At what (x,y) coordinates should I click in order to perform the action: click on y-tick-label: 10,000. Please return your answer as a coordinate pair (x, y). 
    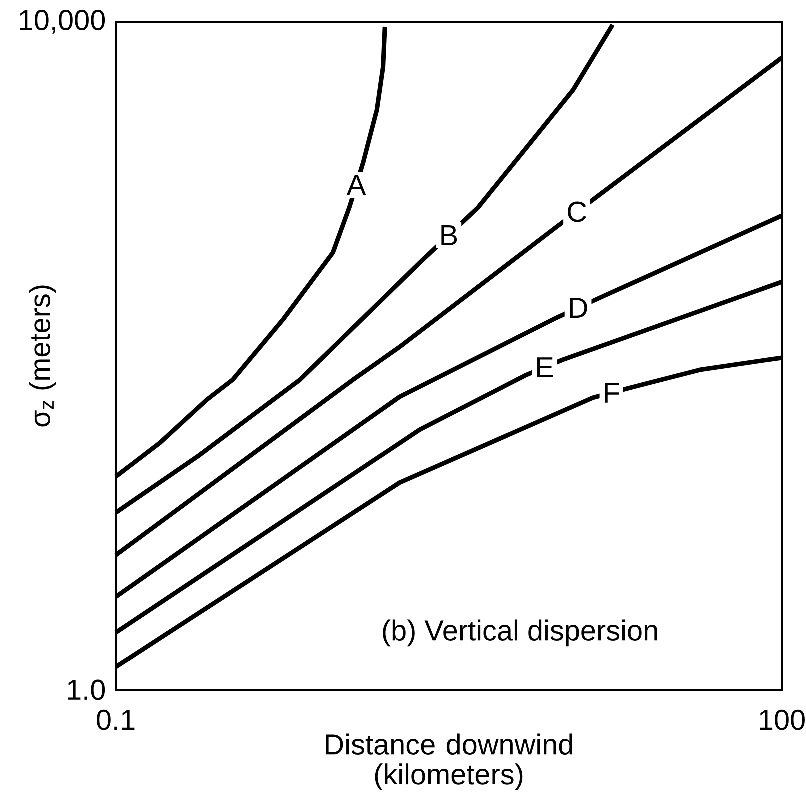
    Looking at the image, I should click on (63, 22).